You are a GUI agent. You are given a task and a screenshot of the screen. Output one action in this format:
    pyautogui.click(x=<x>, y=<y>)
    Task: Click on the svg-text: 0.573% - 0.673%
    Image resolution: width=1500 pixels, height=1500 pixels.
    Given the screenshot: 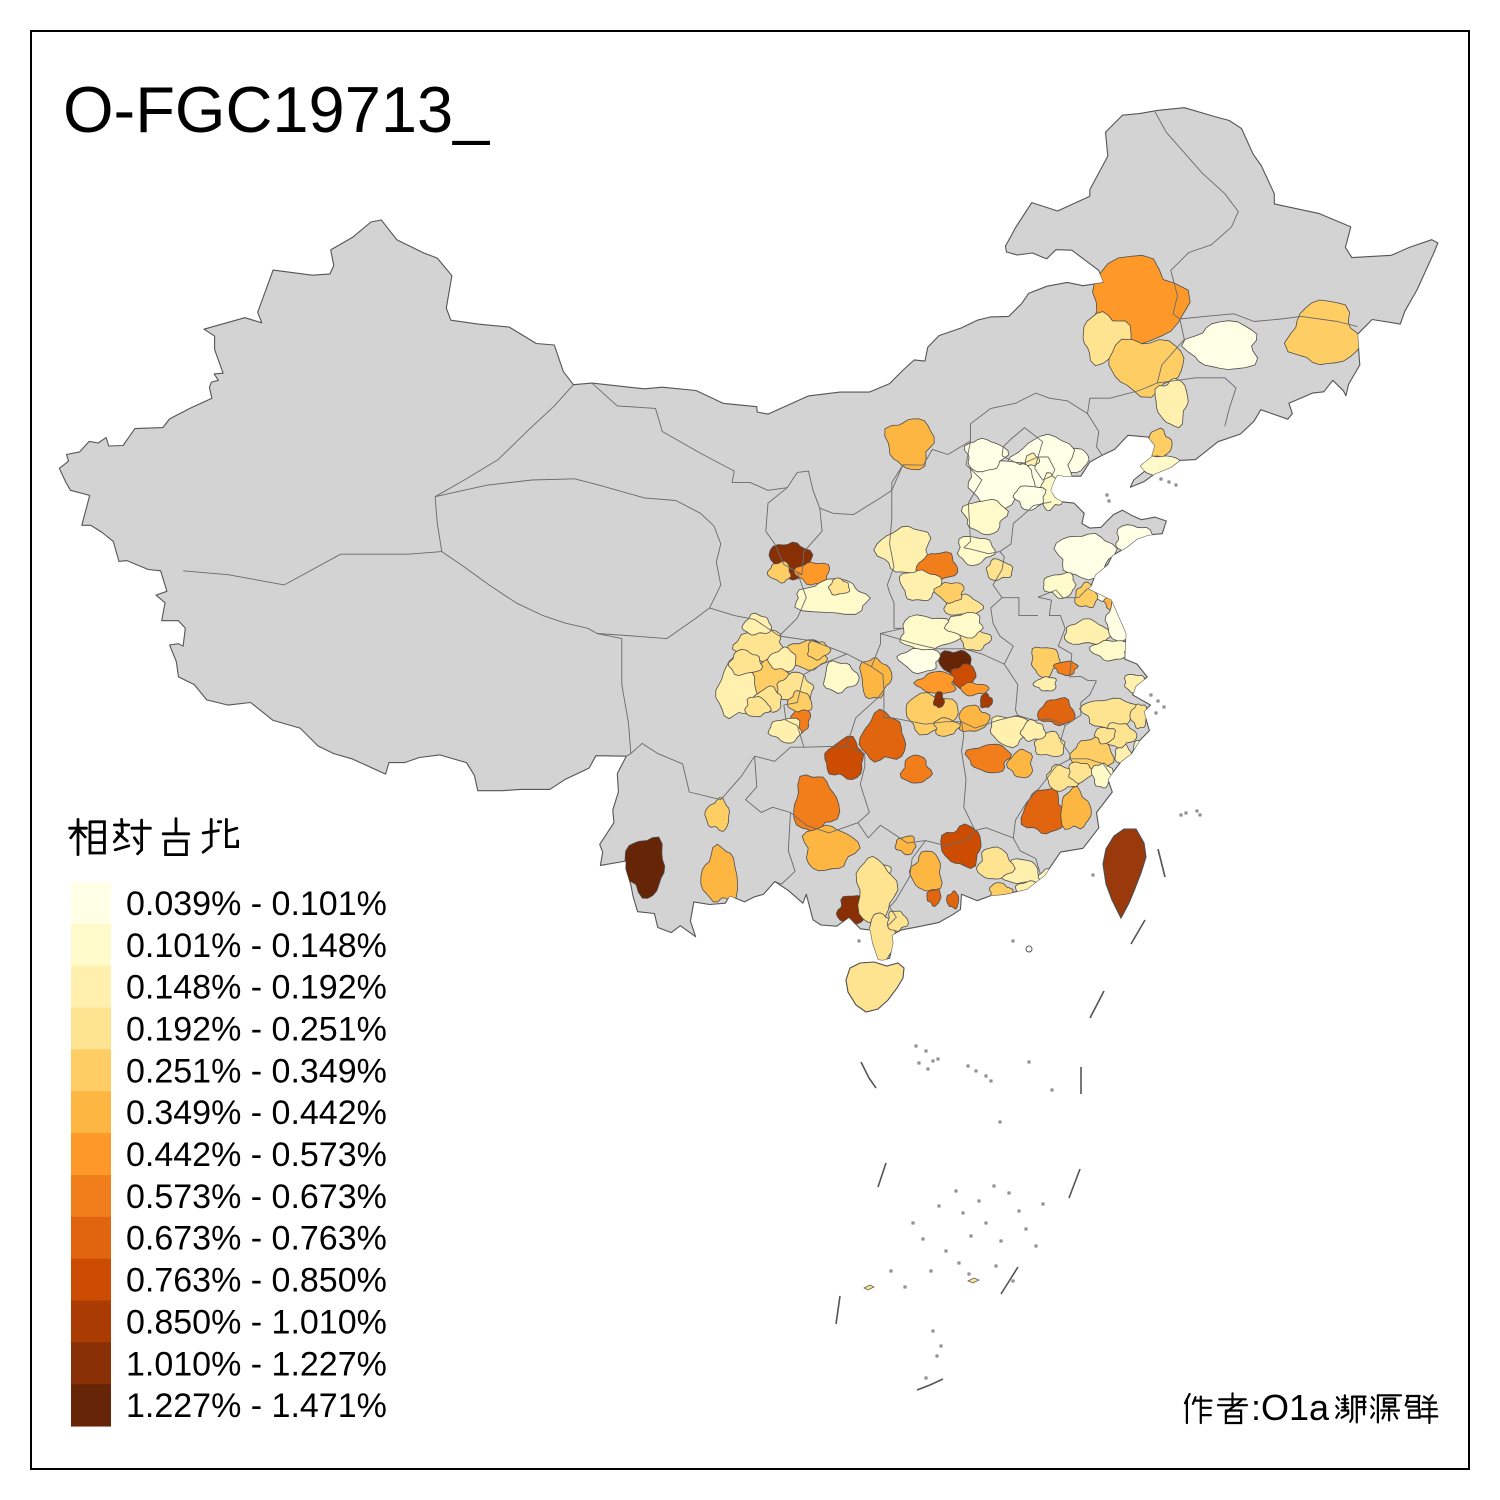 What is the action you would take?
    pyautogui.click(x=256, y=1197)
    